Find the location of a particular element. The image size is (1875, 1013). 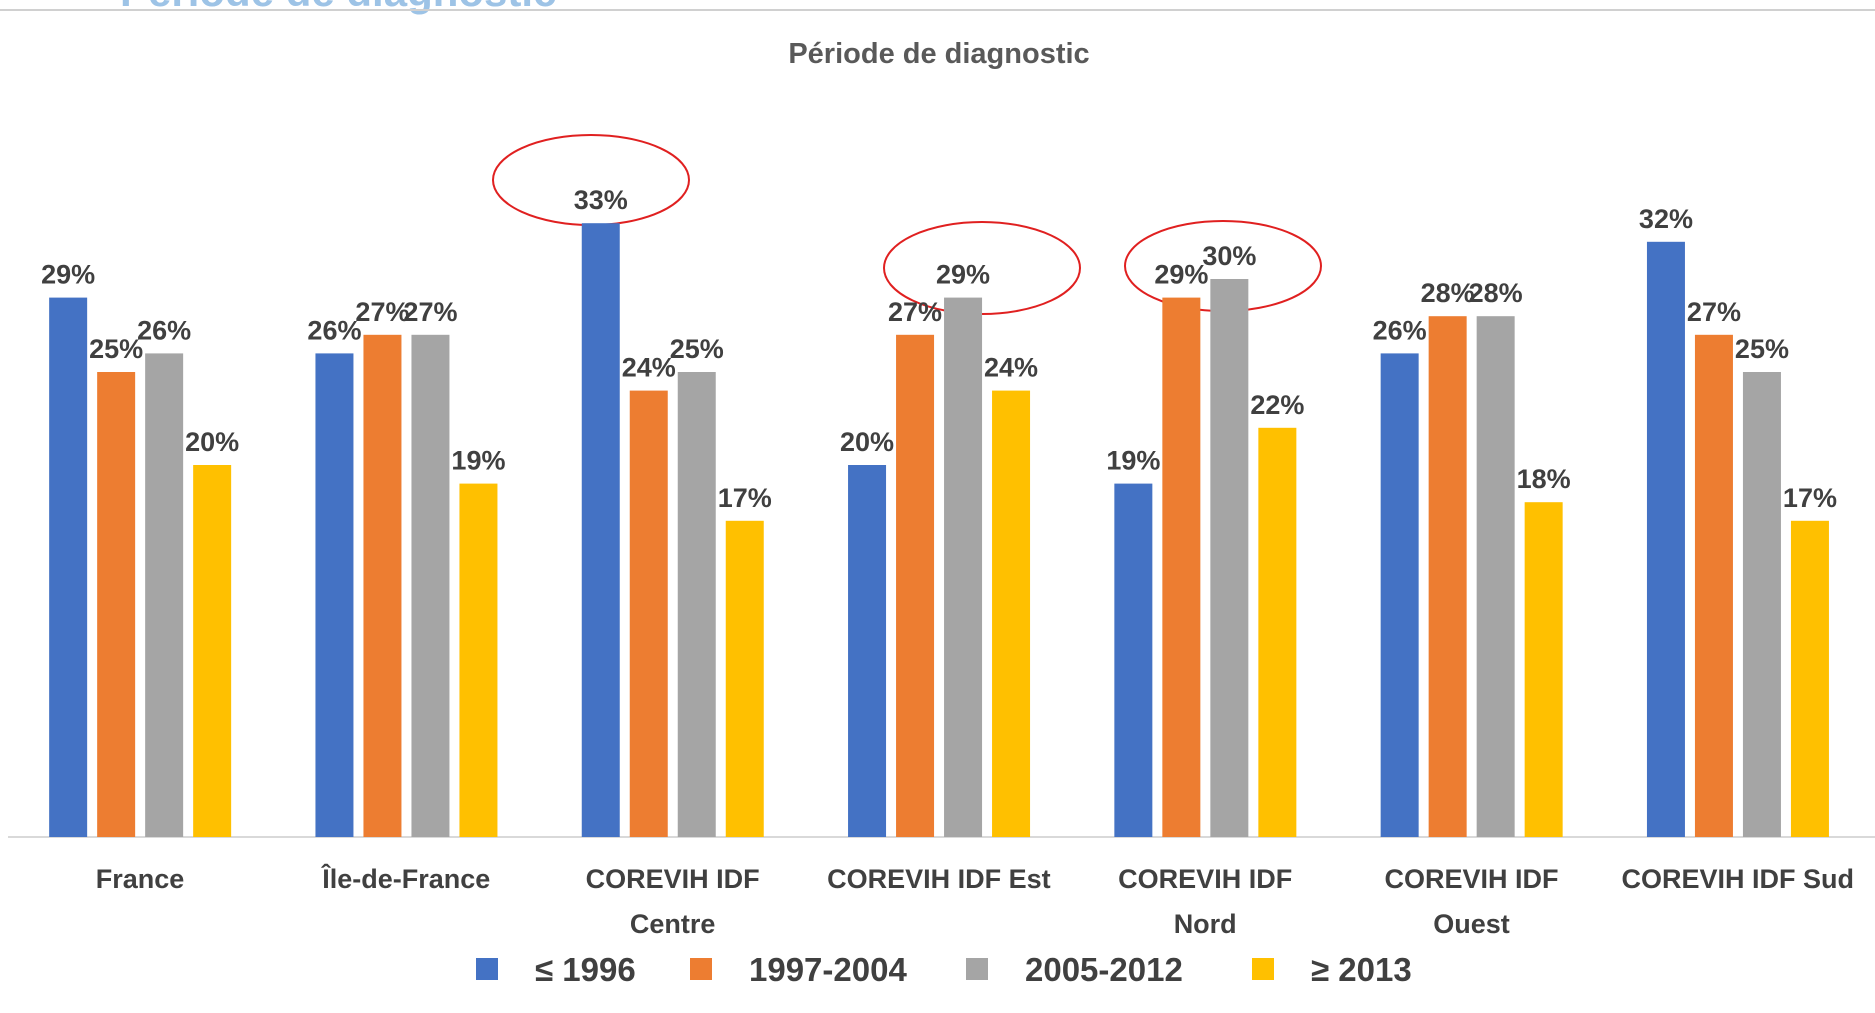

x-tick-label: COREVIH IDF Est is located at coordinates (939, 879).